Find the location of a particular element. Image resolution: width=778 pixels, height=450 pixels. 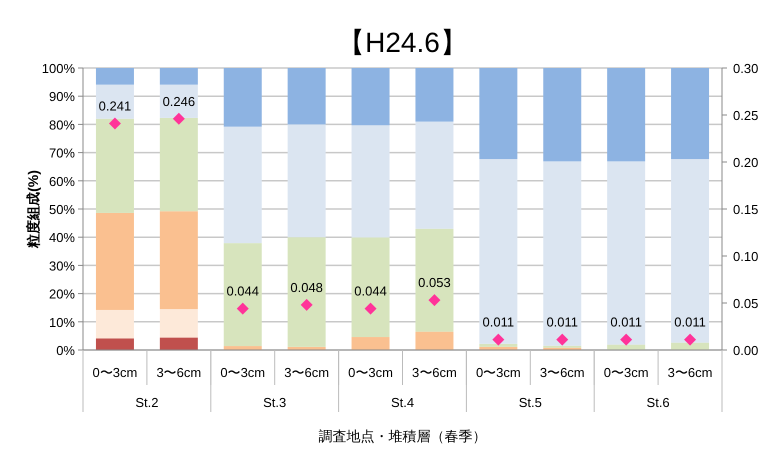

y-tick-label: 80% is located at coordinates (62, 124).